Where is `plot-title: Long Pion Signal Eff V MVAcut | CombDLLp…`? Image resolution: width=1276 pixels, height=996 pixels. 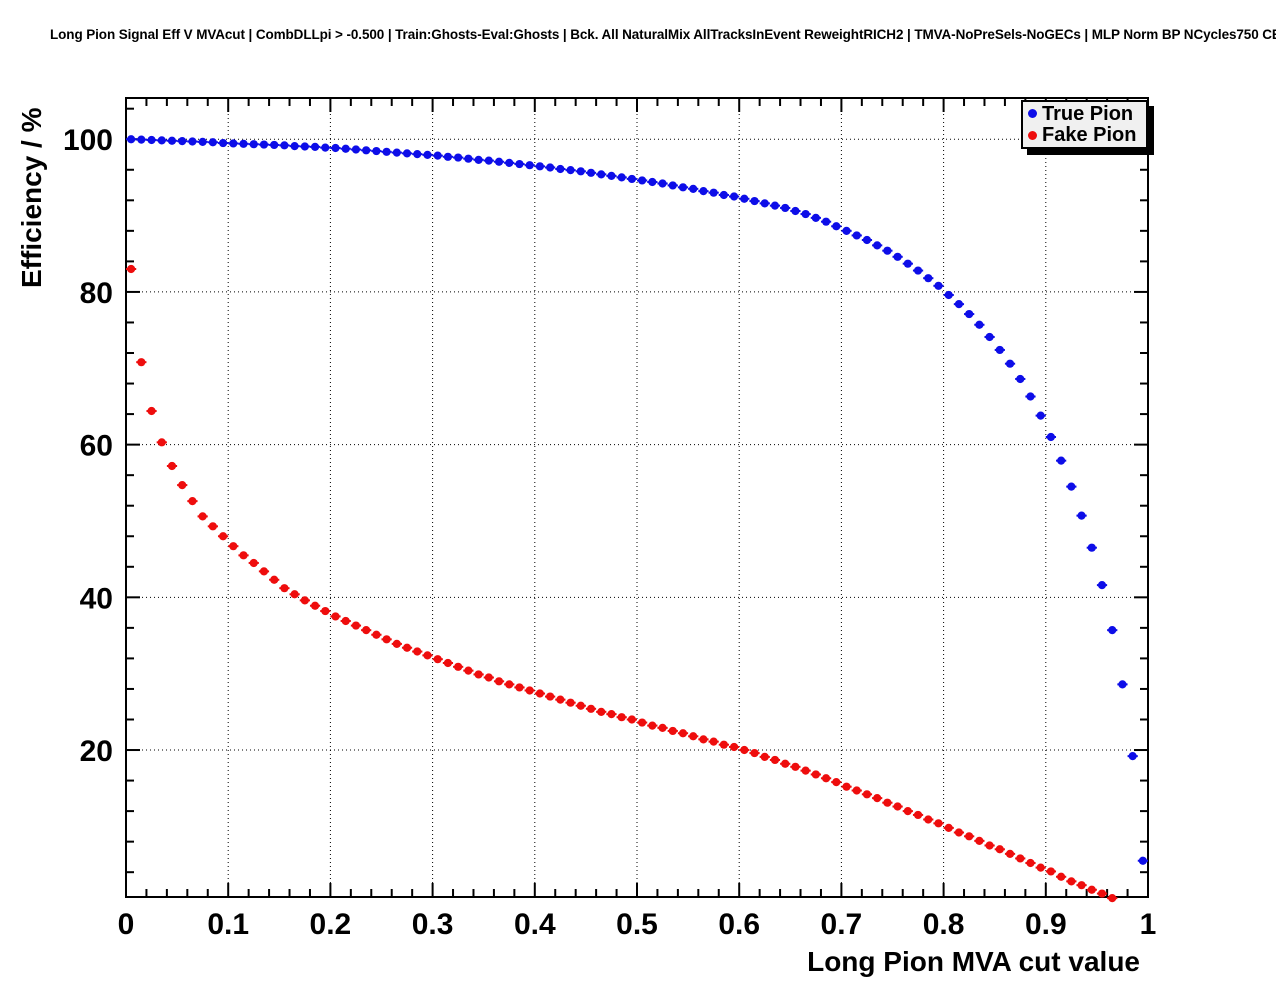
plot-title: Long Pion Signal Eff V MVAcut | CombDLLp… is located at coordinates (663, 34).